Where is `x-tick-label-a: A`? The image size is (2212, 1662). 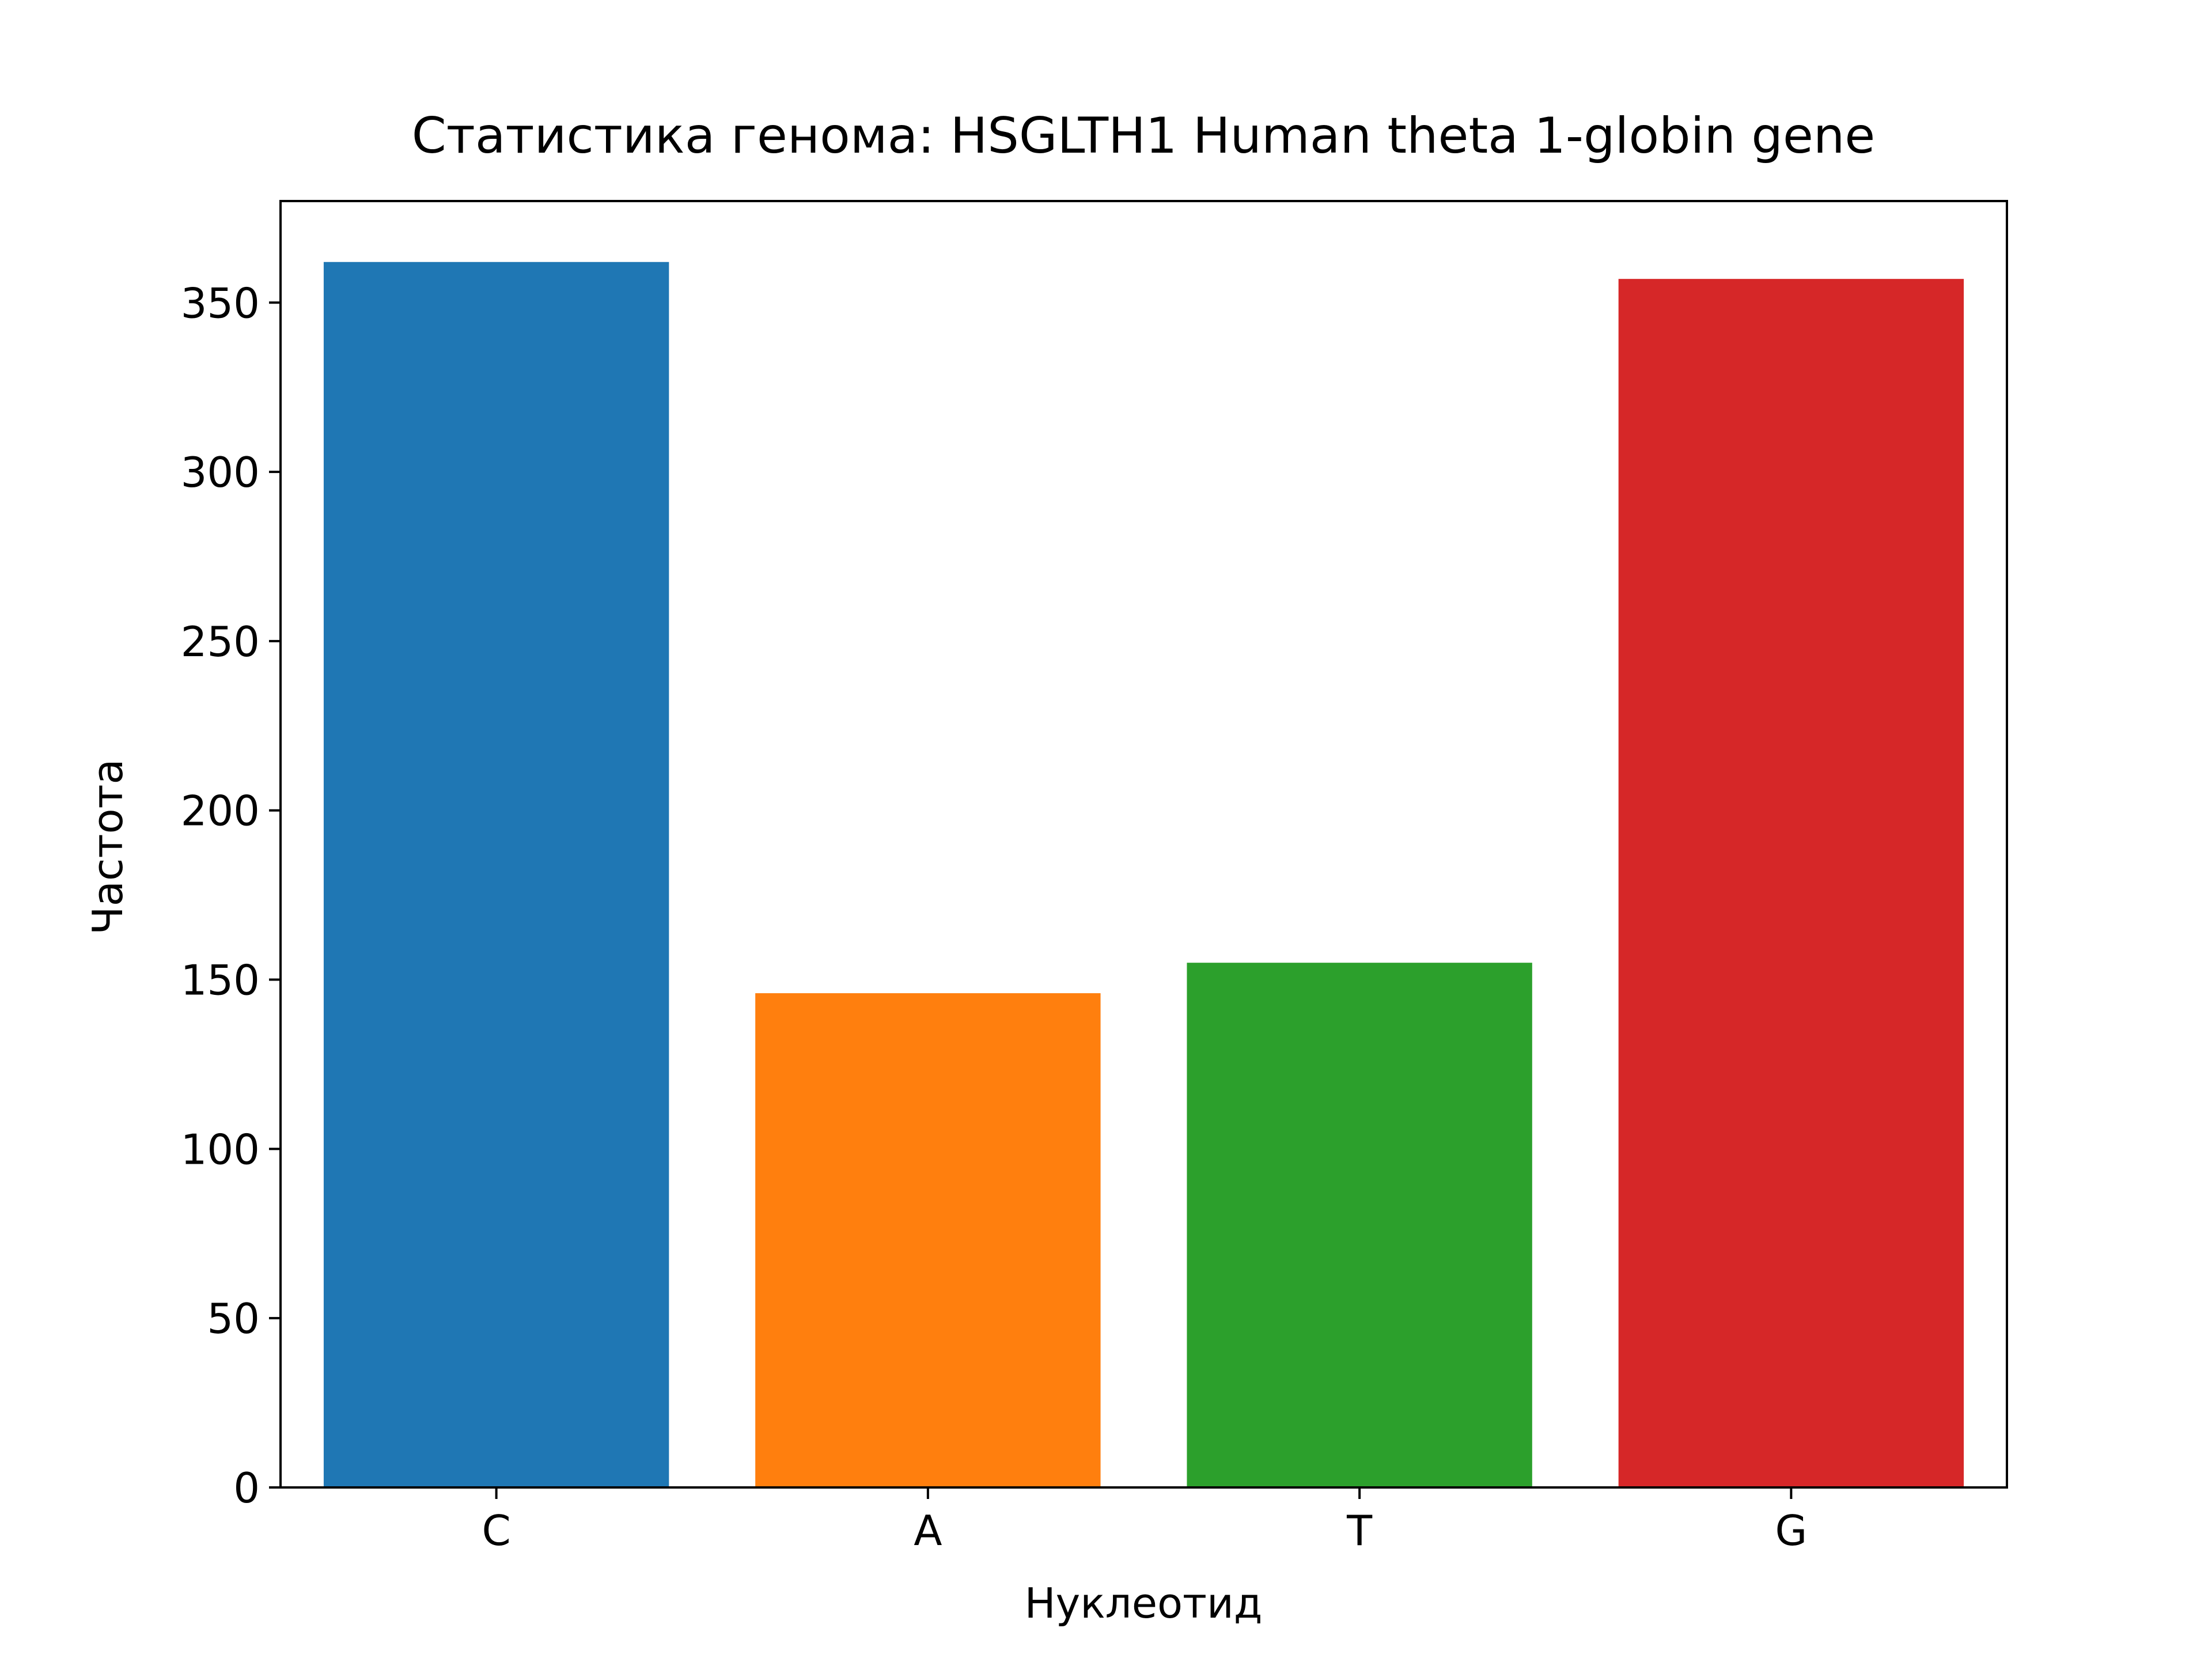 x-tick-label-a: A is located at coordinates (928, 1530).